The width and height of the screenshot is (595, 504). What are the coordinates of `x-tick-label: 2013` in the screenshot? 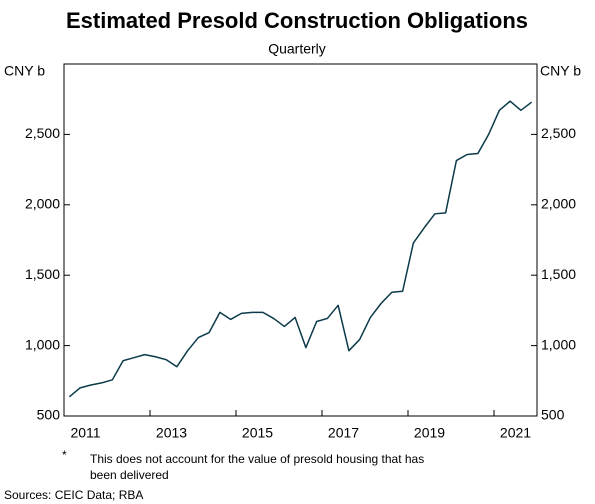 It's located at (171, 433).